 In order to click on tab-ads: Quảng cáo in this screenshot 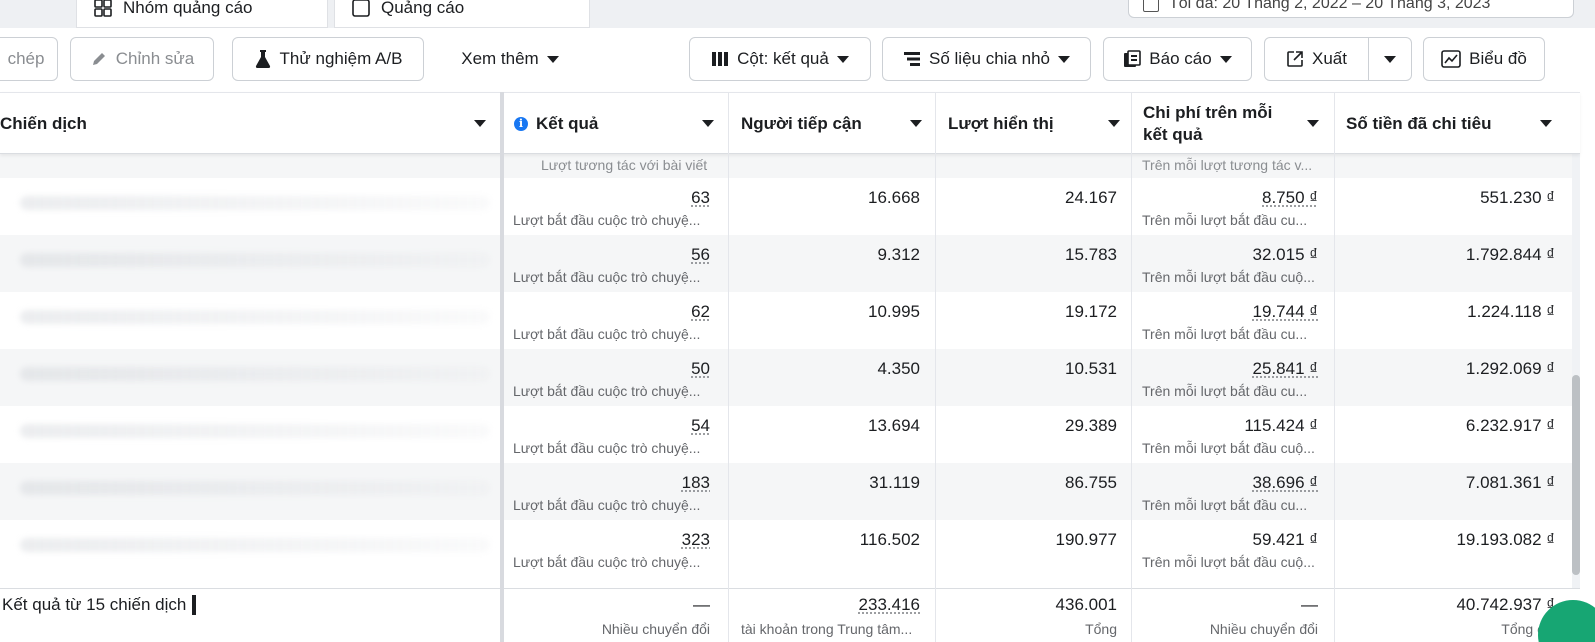, I will do `click(462, 14)`.